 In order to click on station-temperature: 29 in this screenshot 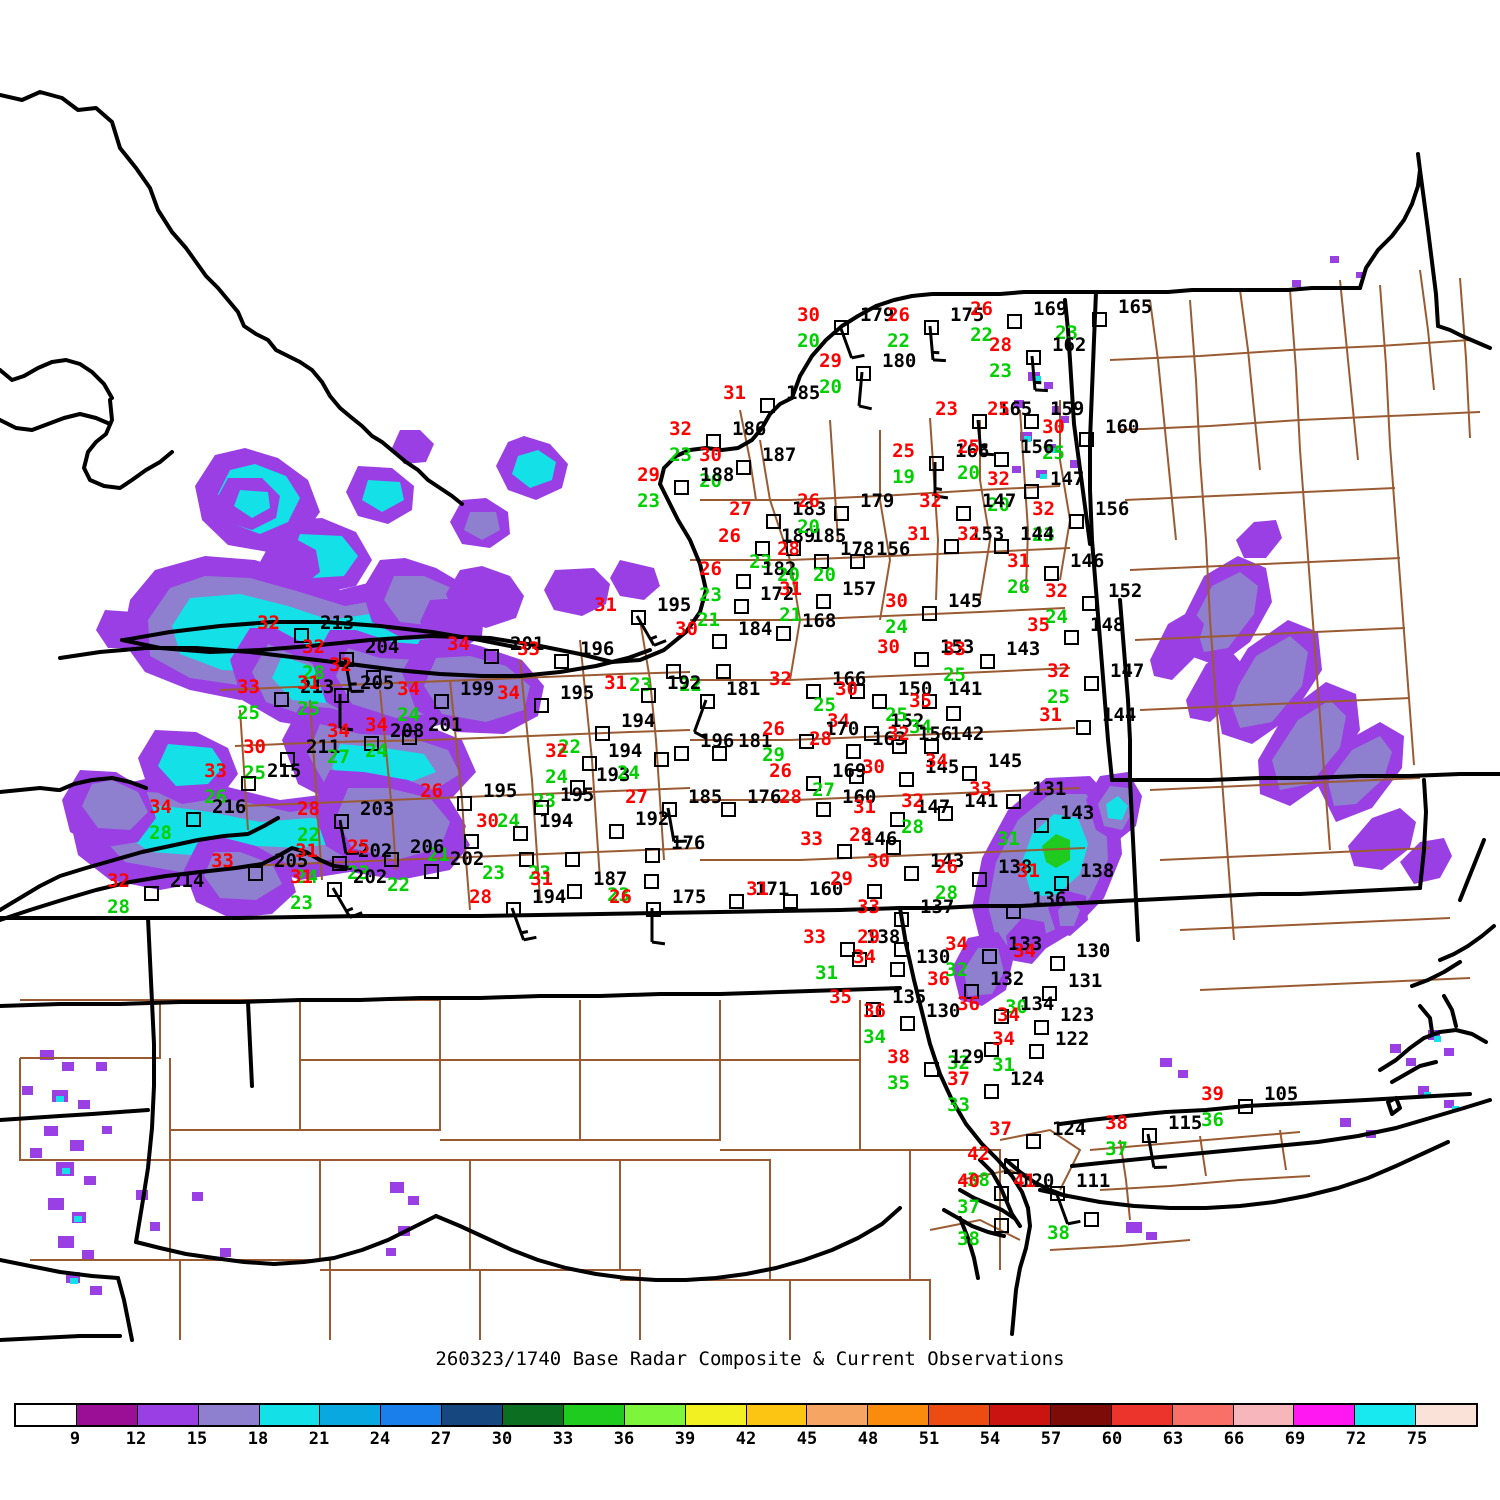, I will do `click(648, 475)`.